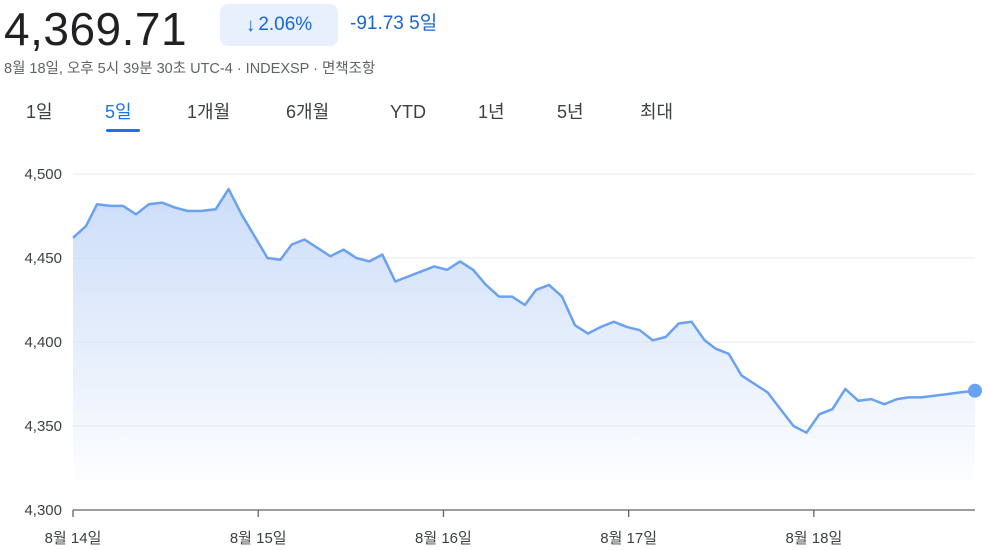 The width and height of the screenshot is (988, 550). I want to click on x-tick-label: 8월 16일, so click(443, 538).